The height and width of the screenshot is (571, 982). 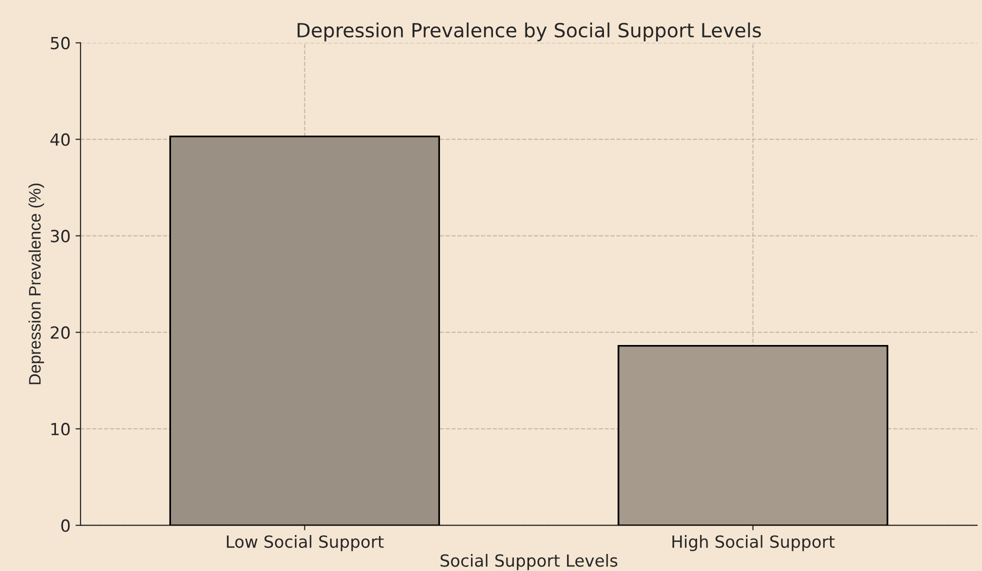 I want to click on y-tick-label: 50, so click(x=60, y=43).